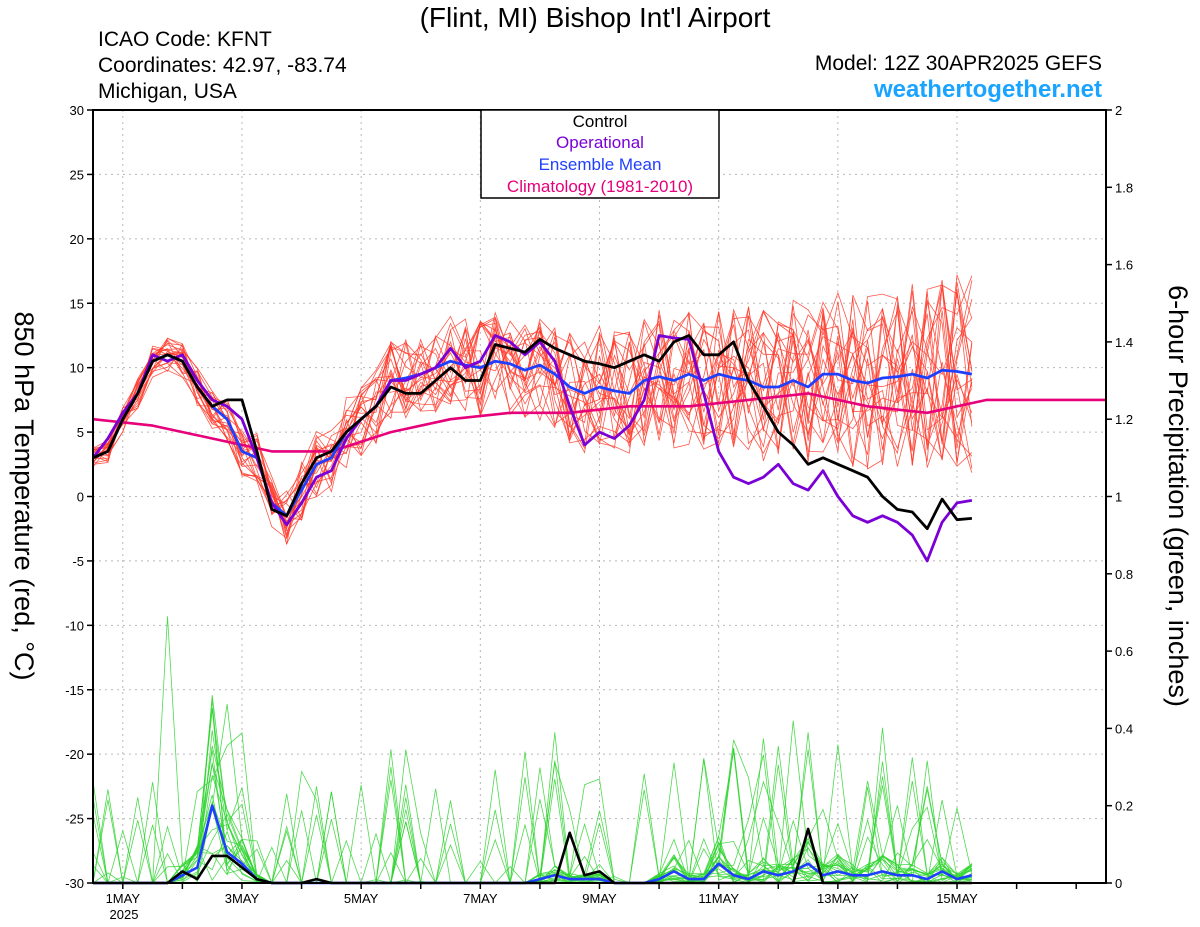 The image size is (1200, 927). I want to click on x-axis-ticks: 1MAY 3MAY 5MAY 7MAY 9MAY 11MAY 13MAY 15MAY, so click(591, 894).